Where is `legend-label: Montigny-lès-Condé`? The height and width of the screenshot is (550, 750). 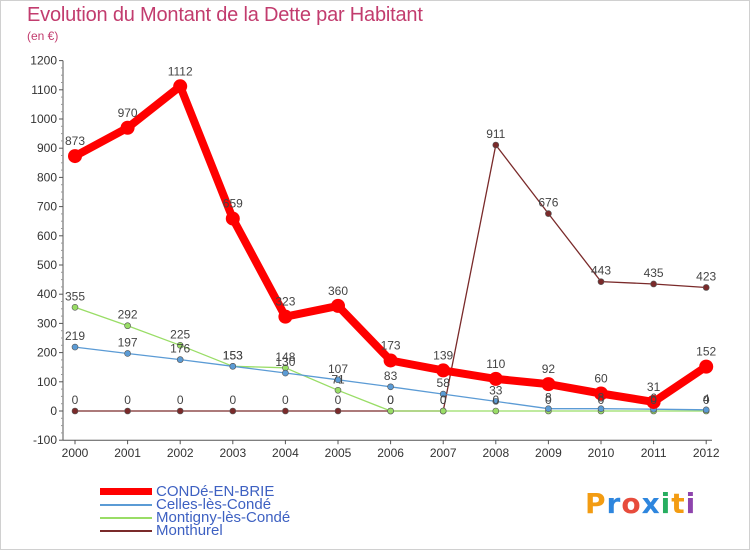 legend-label: Montigny-lès-Condé is located at coordinates (223, 517).